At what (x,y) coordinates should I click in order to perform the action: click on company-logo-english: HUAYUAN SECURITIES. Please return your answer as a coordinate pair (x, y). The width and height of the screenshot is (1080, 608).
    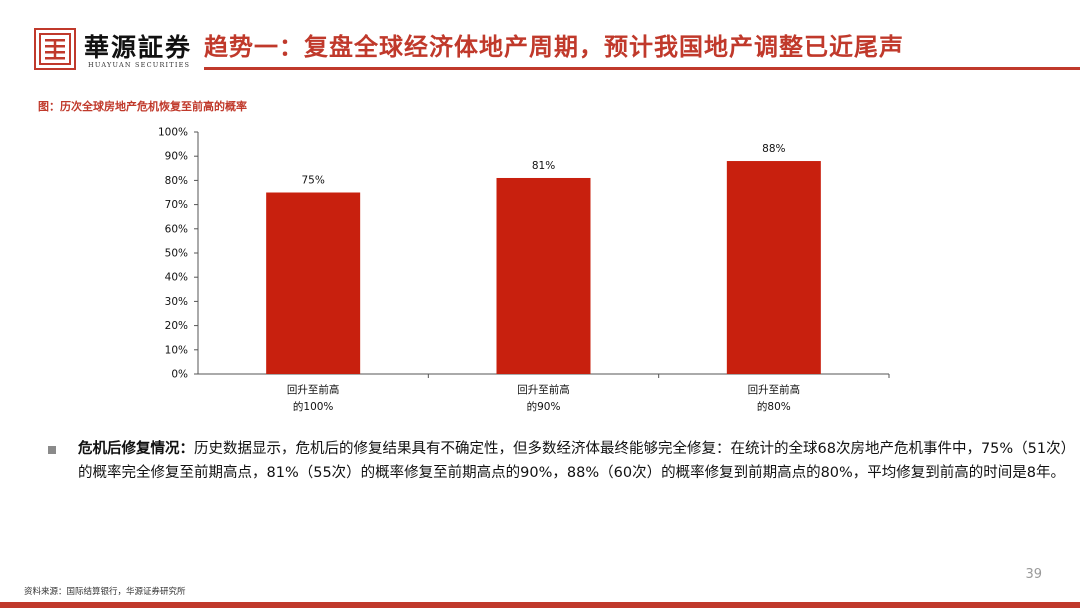
    Looking at the image, I should click on (139, 65).